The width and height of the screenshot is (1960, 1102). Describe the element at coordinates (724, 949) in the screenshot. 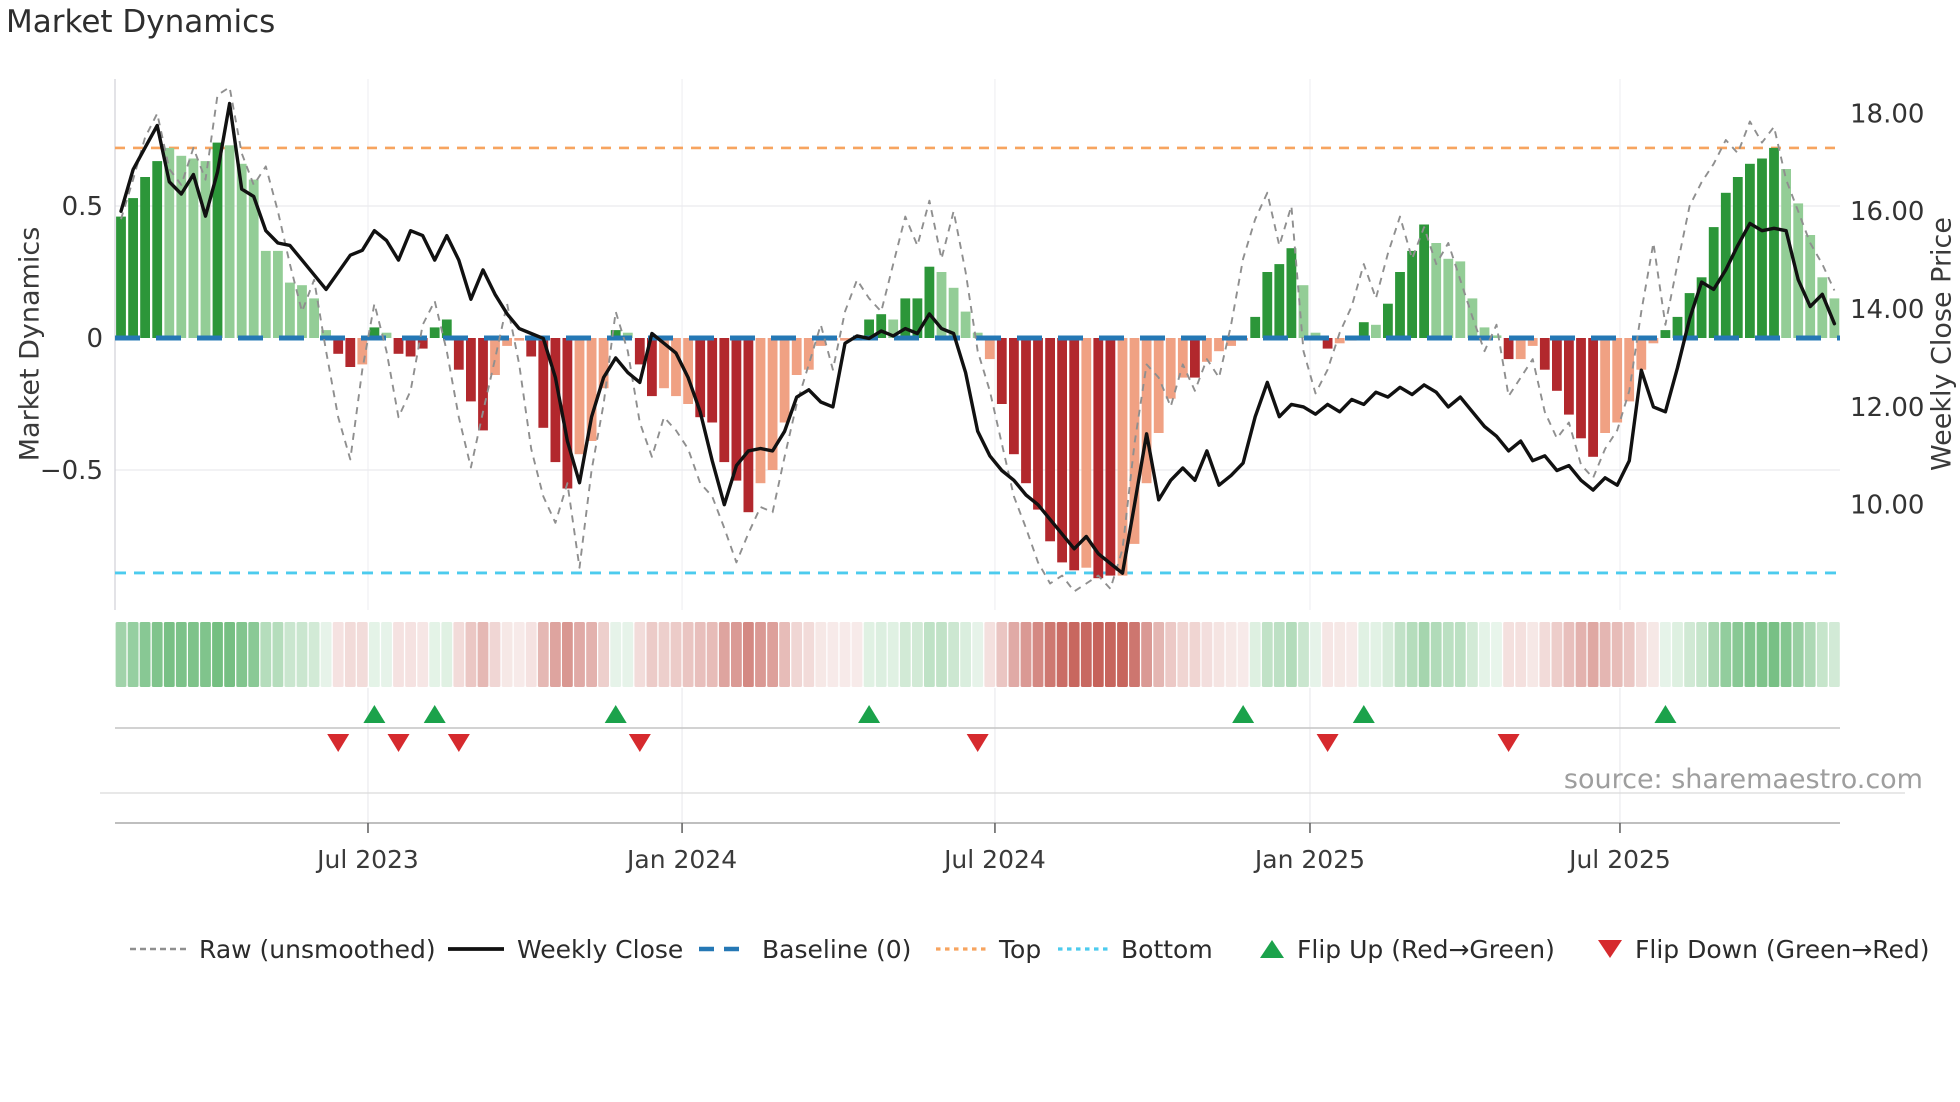

I see `baseline-sample-icon` at that location.